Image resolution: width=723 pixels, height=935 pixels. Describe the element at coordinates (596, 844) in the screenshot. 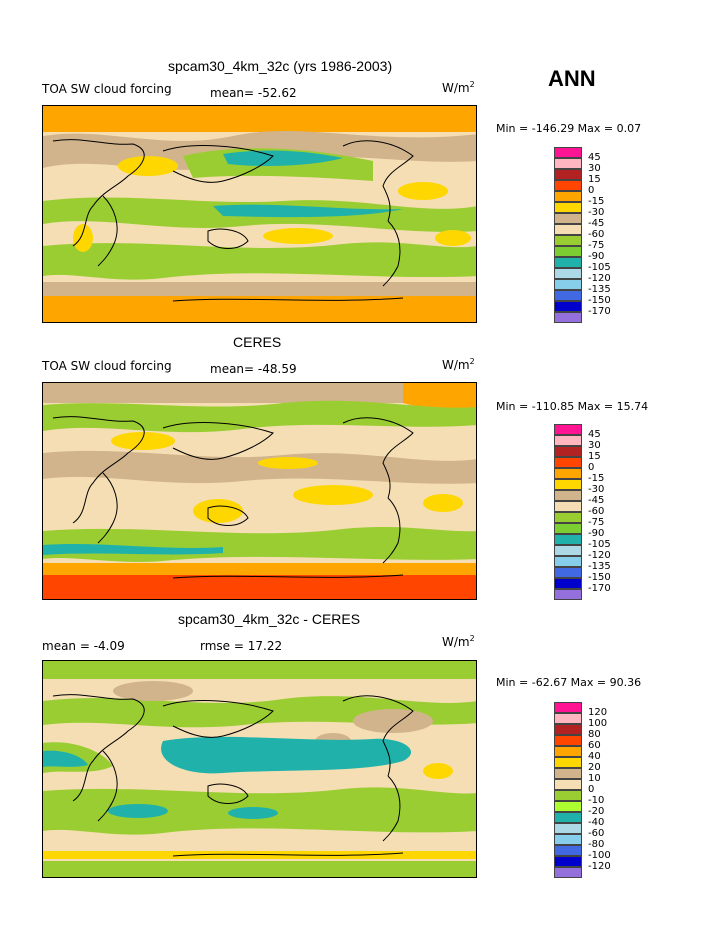

I see `colorbar-level-label: -80` at that location.